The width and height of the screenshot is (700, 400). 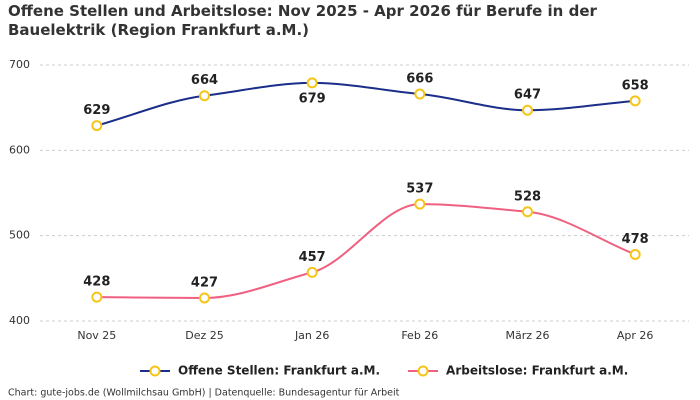 What do you see at coordinates (312, 98) in the screenshot?
I see `data-label: 679` at bounding box center [312, 98].